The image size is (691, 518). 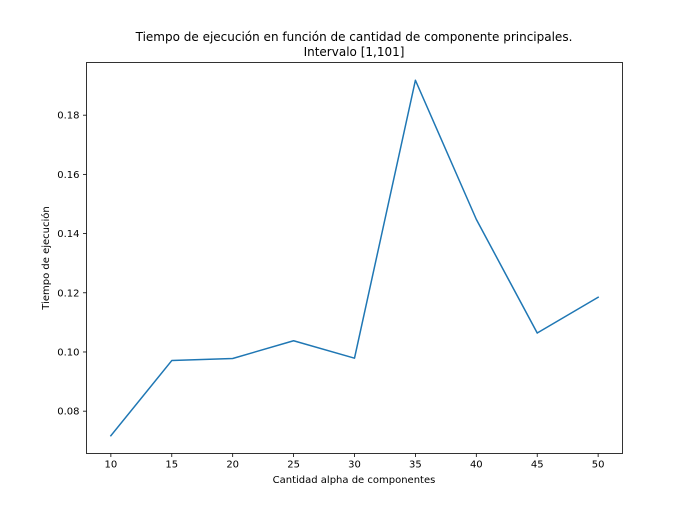 What do you see at coordinates (293, 465) in the screenshot?
I see `x-tick-label: 25` at bounding box center [293, 465].